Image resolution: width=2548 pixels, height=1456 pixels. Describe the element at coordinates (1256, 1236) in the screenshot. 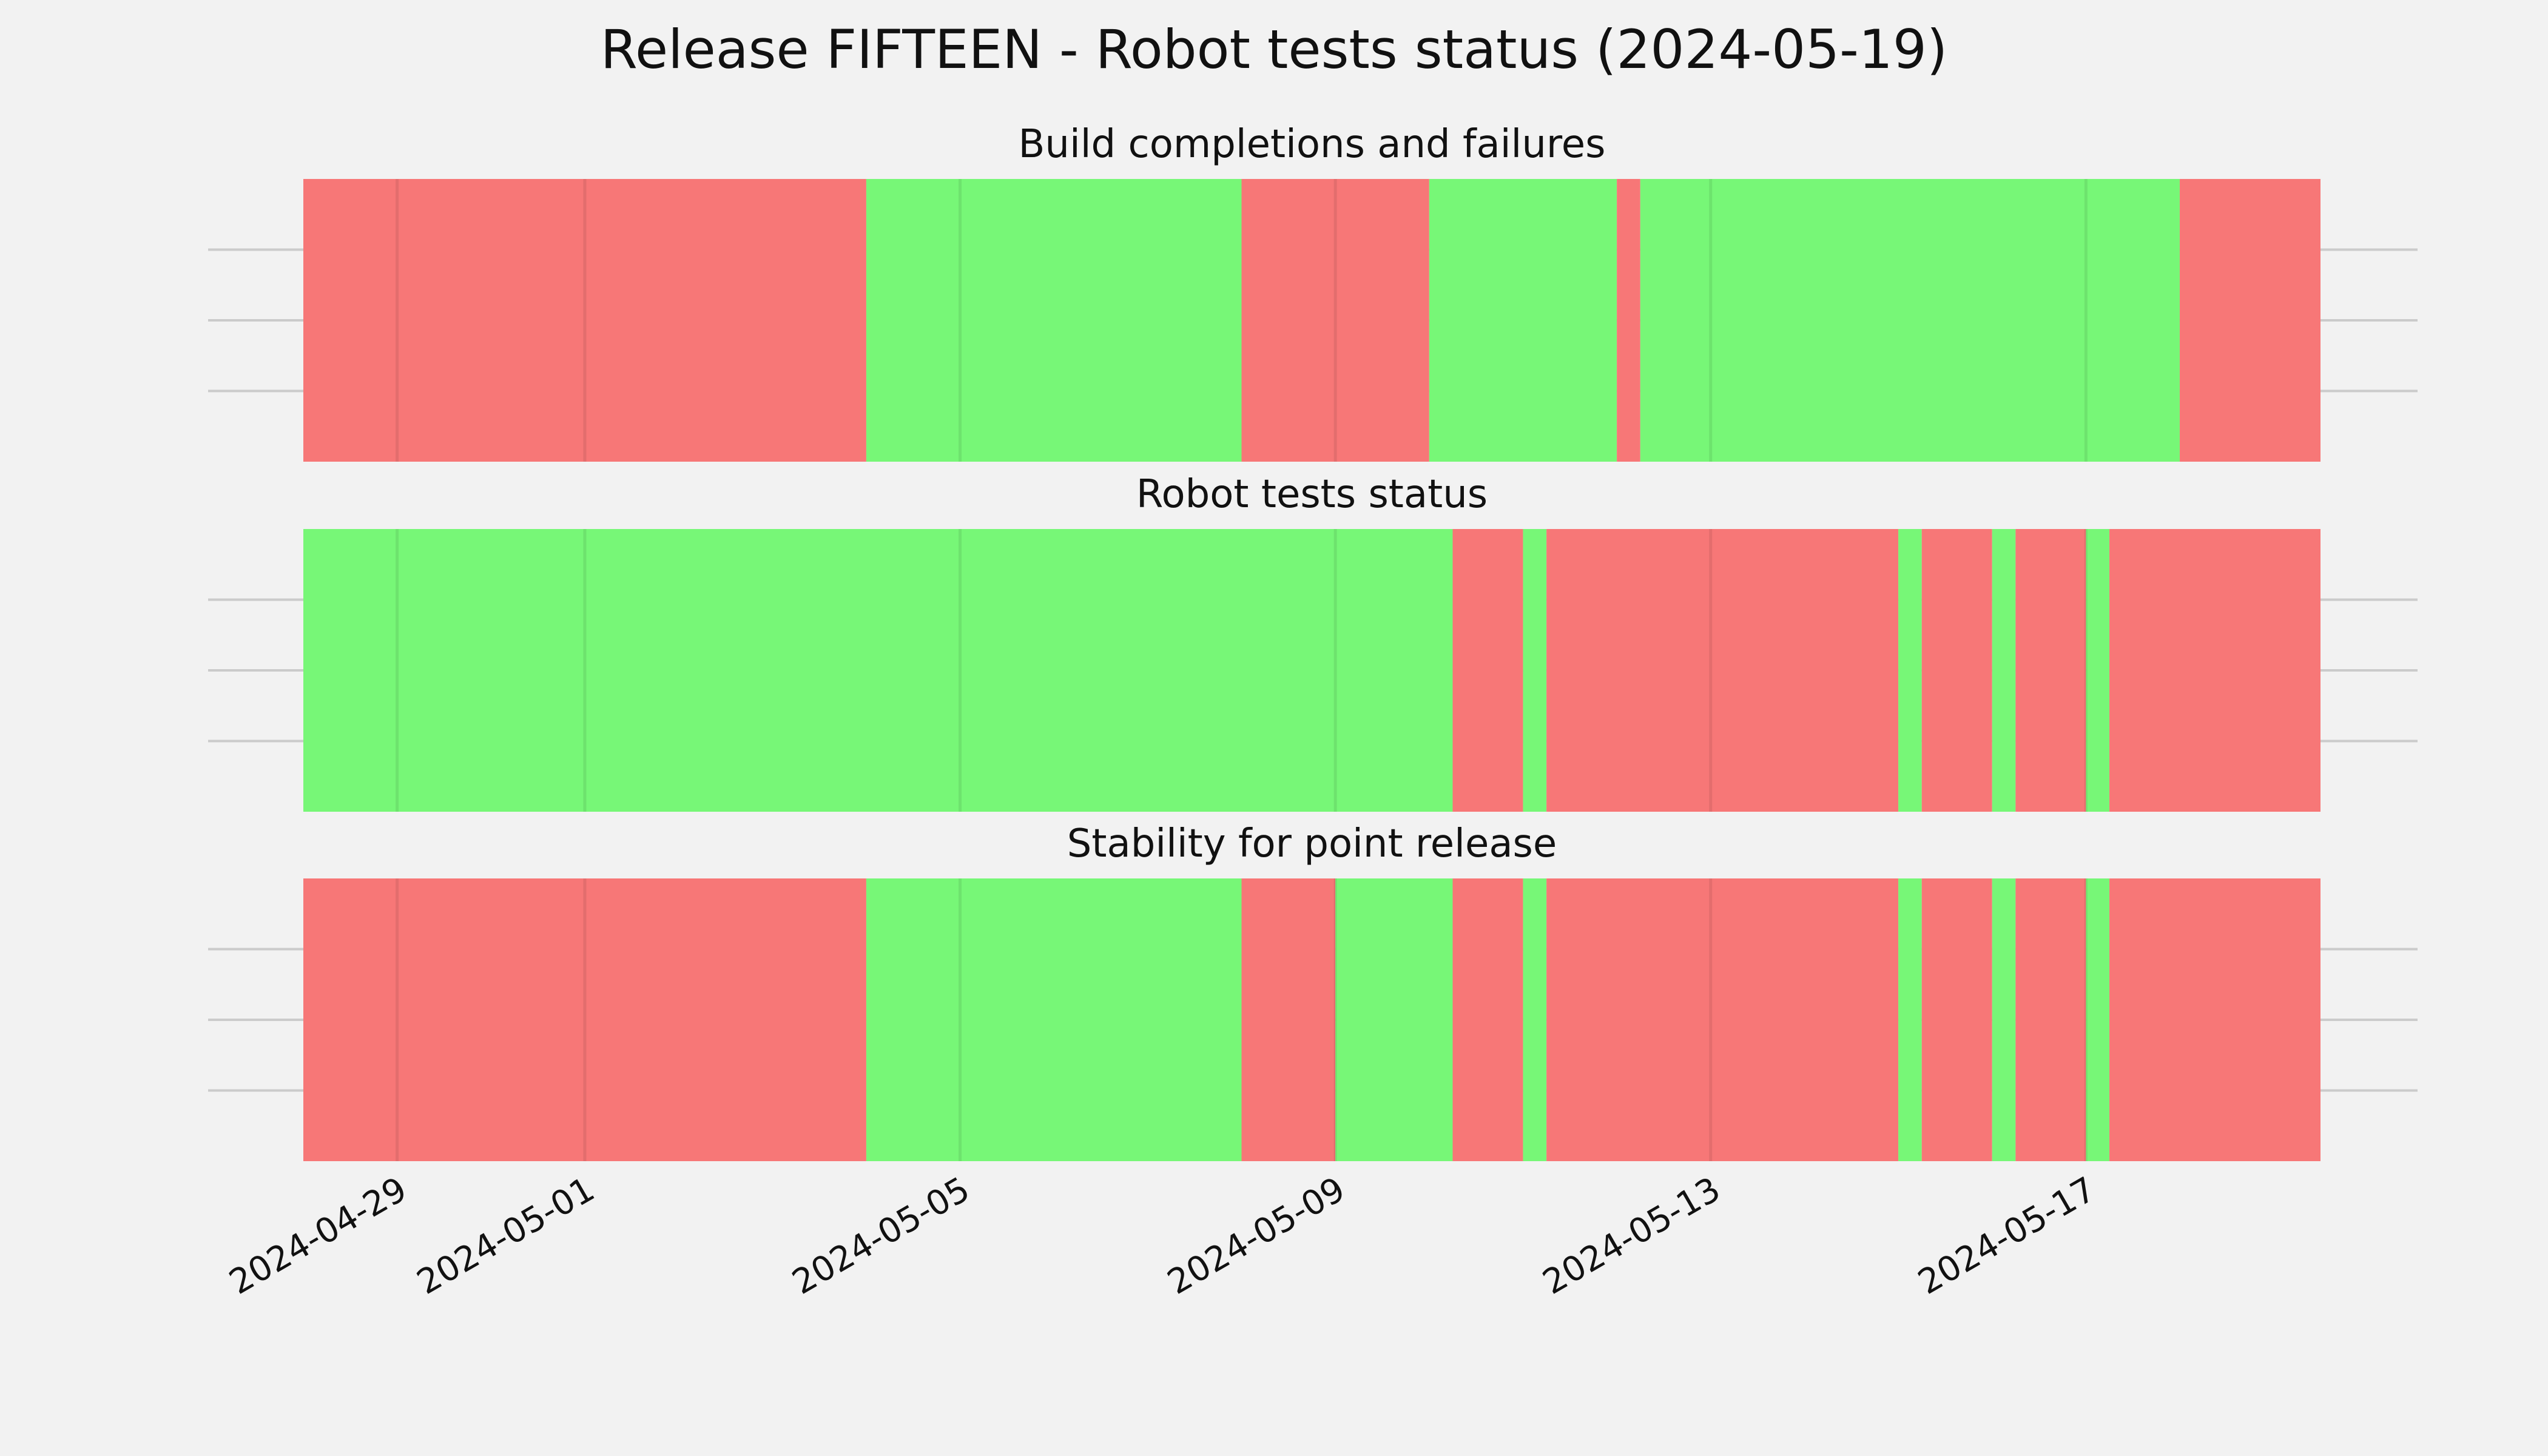

I see `x-tick-label: 2024-05-09` at that location.